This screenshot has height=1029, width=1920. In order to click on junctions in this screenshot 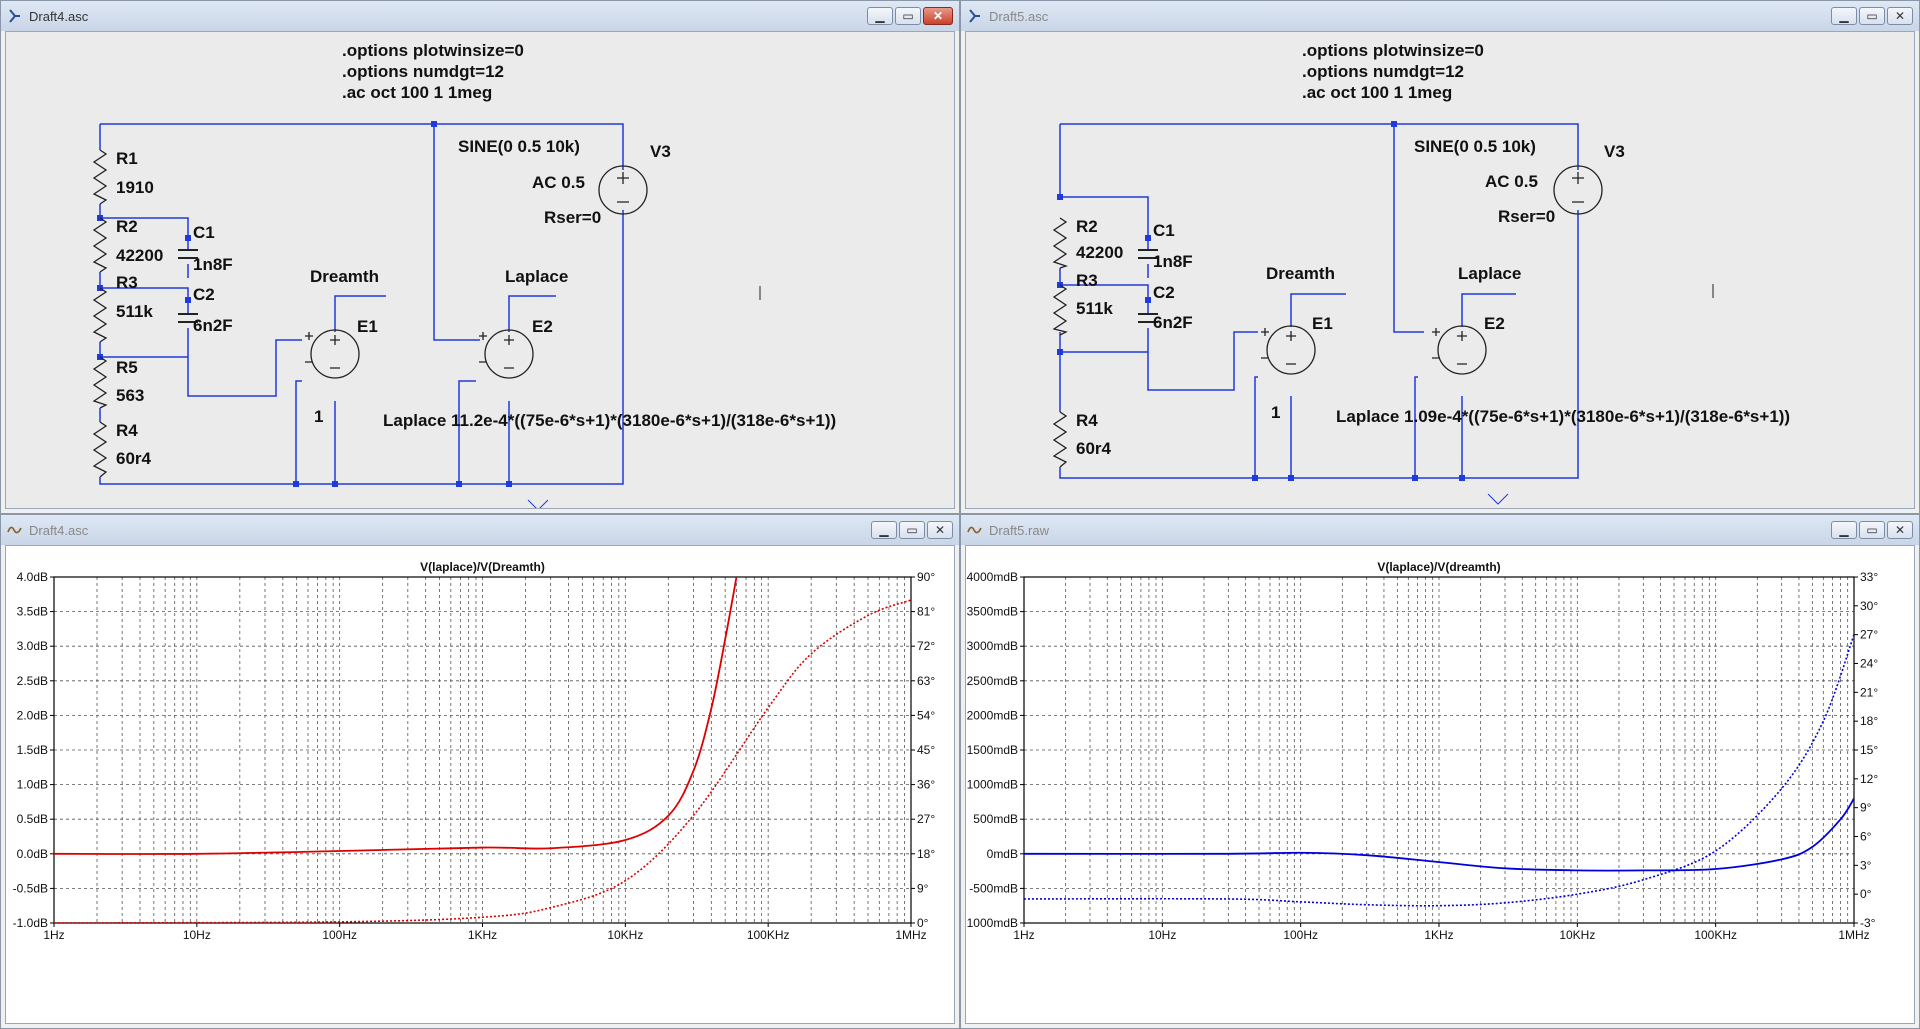, I will do `click(1261, 301)`.